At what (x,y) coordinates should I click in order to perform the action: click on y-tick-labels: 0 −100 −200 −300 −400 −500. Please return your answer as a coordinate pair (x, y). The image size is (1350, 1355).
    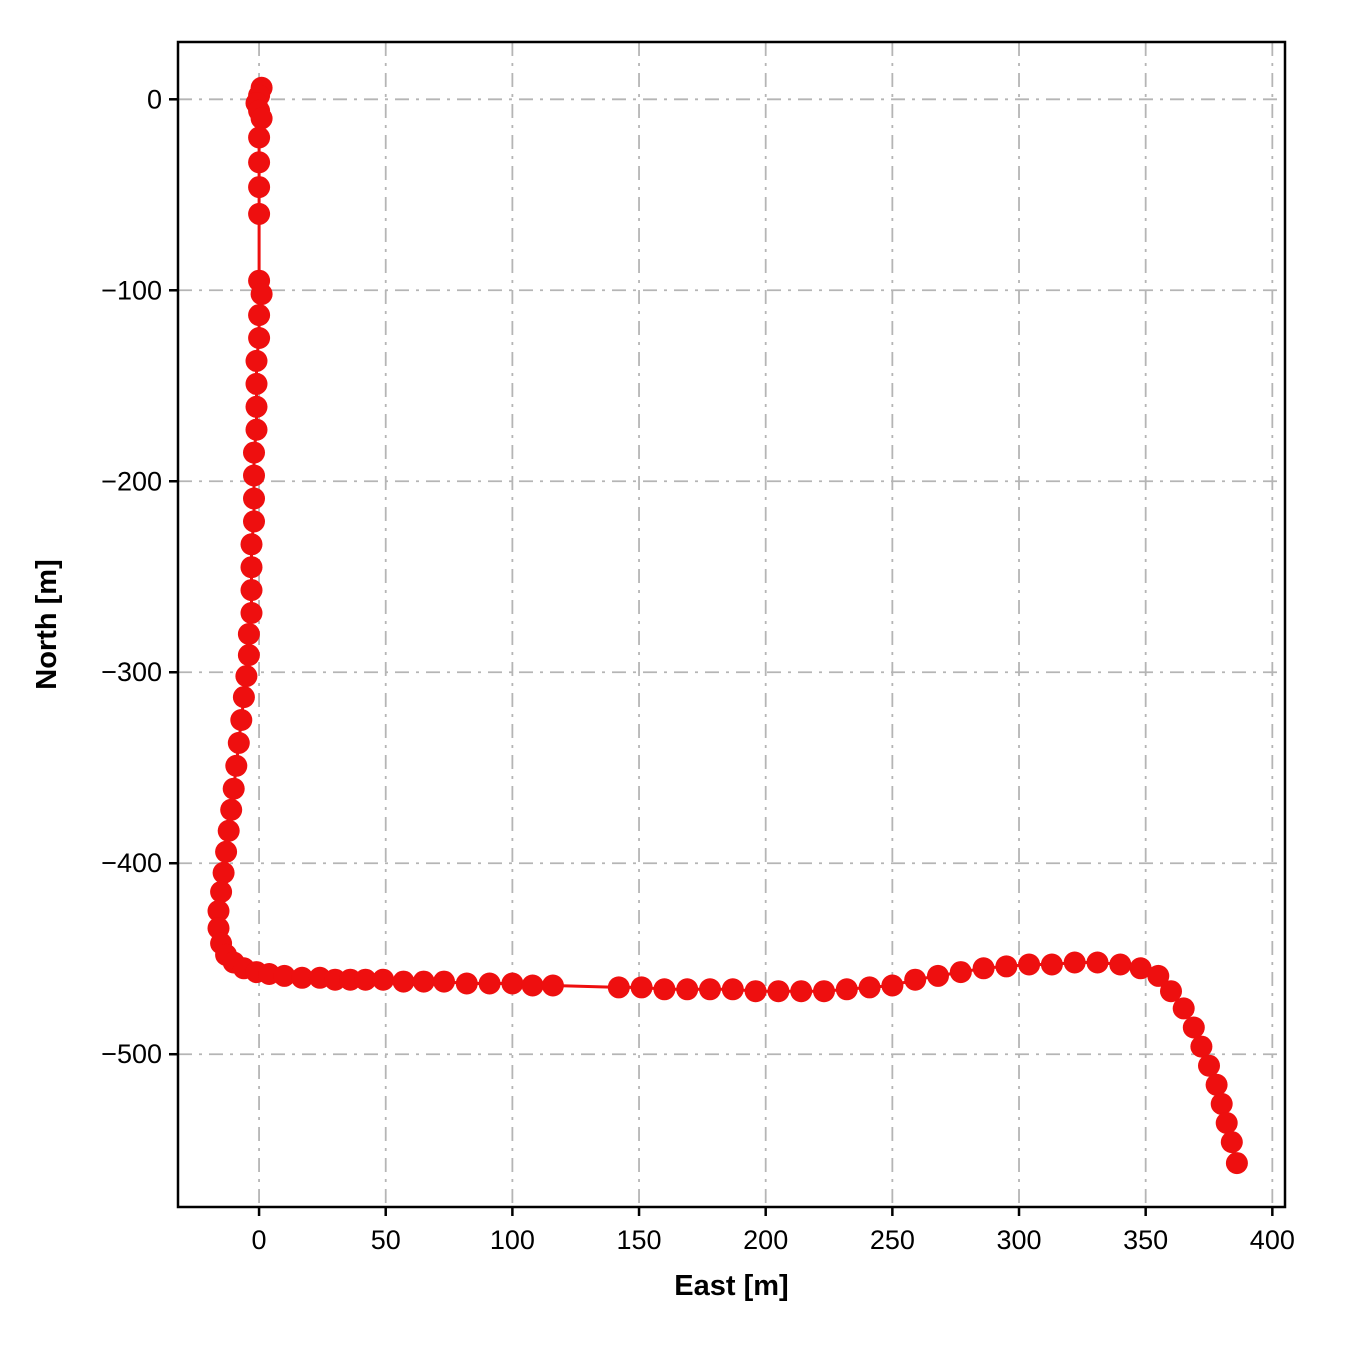
    Looking at the image, I should click on (131, 576).